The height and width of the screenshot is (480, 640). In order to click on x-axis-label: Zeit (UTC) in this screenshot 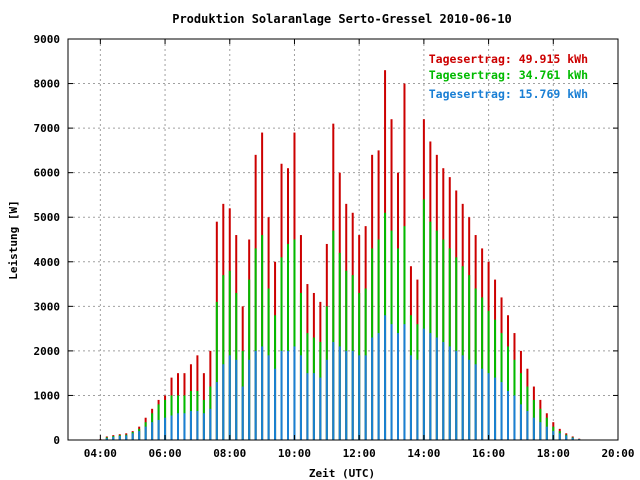, I will do `click(342, 473)`.